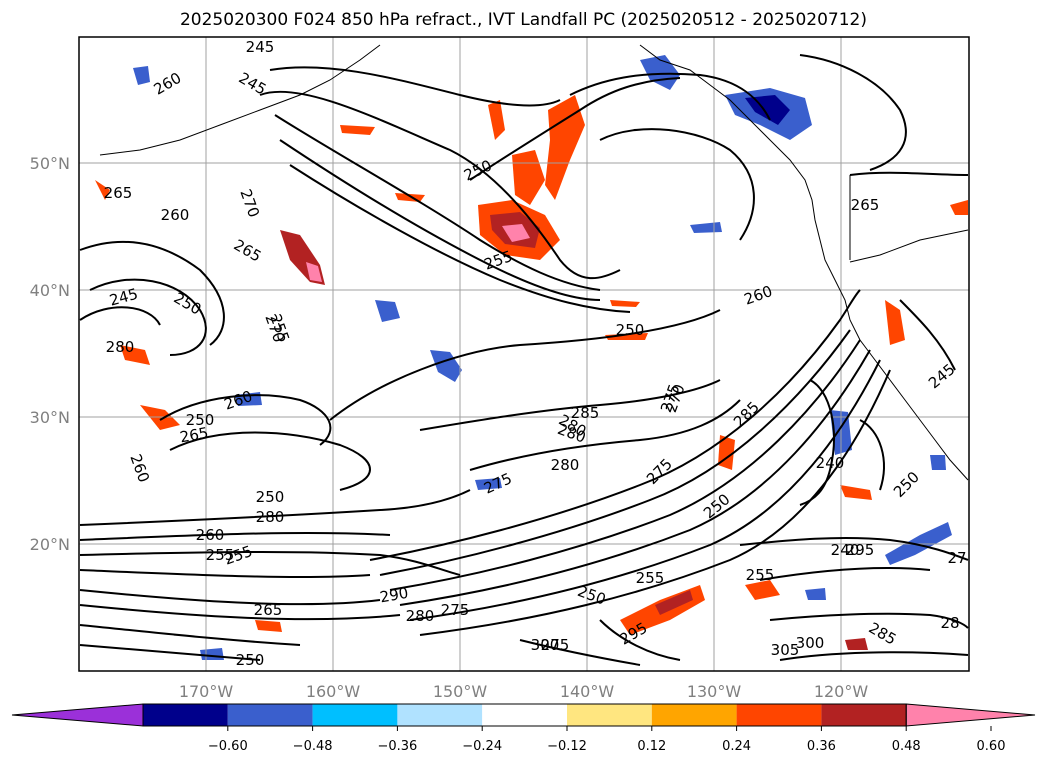 This screenshot has height=765, width=1047. What do you see at coordinates (50, 544) in the screenshot?
I see `lat-label-20n: 20°N` at bounding box center [50, 544].